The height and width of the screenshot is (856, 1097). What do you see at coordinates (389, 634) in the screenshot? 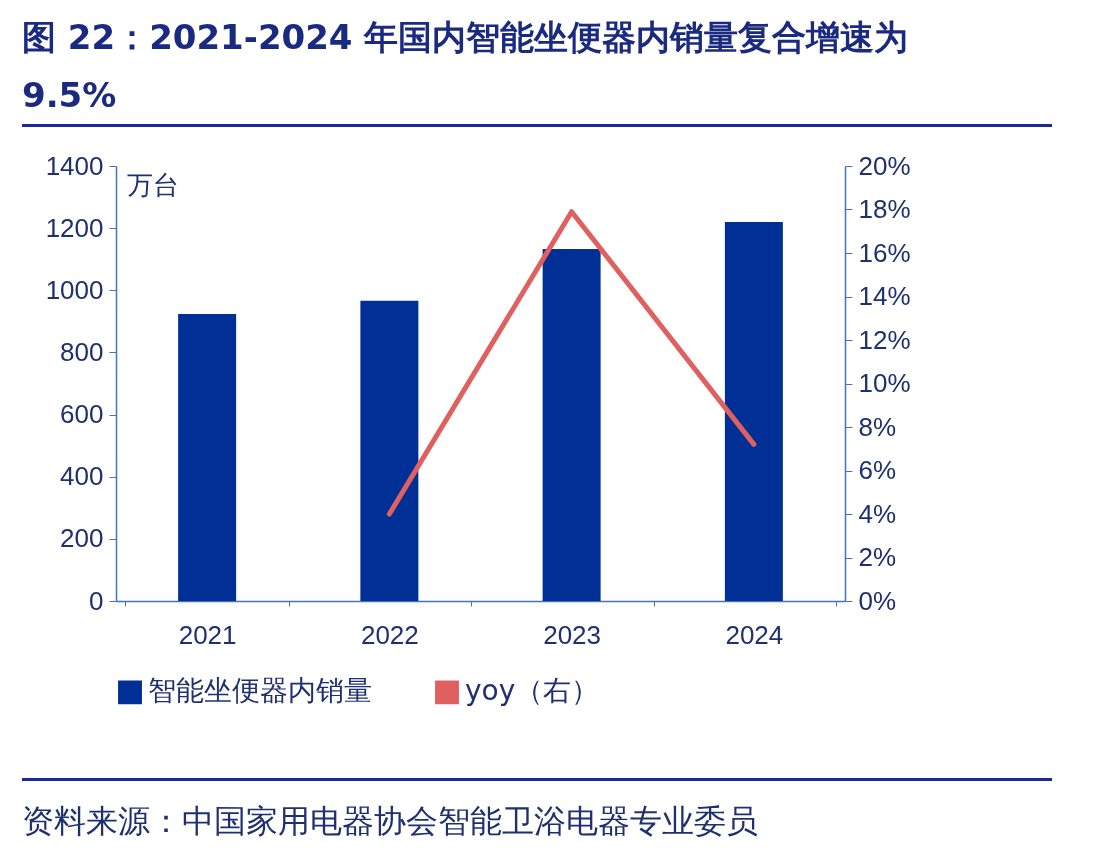
I see `x-tick-label: 2022` at bounding box center [389, 634].